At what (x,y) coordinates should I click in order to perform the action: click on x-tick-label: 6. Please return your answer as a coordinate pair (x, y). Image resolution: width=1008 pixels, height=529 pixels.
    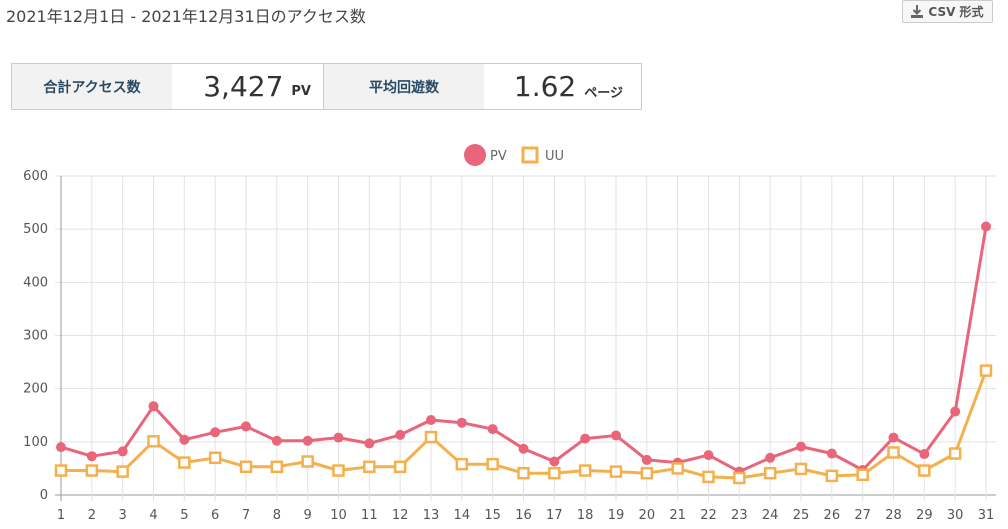
    Looking at the image, I should click on (215, 515).